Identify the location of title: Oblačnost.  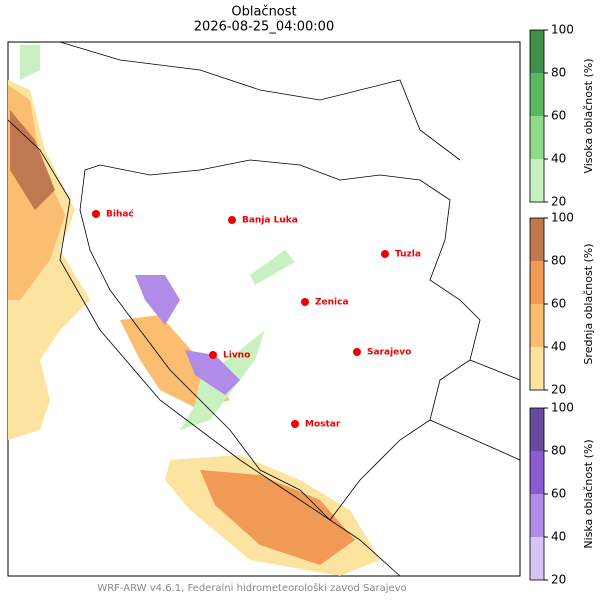
(263, 12).